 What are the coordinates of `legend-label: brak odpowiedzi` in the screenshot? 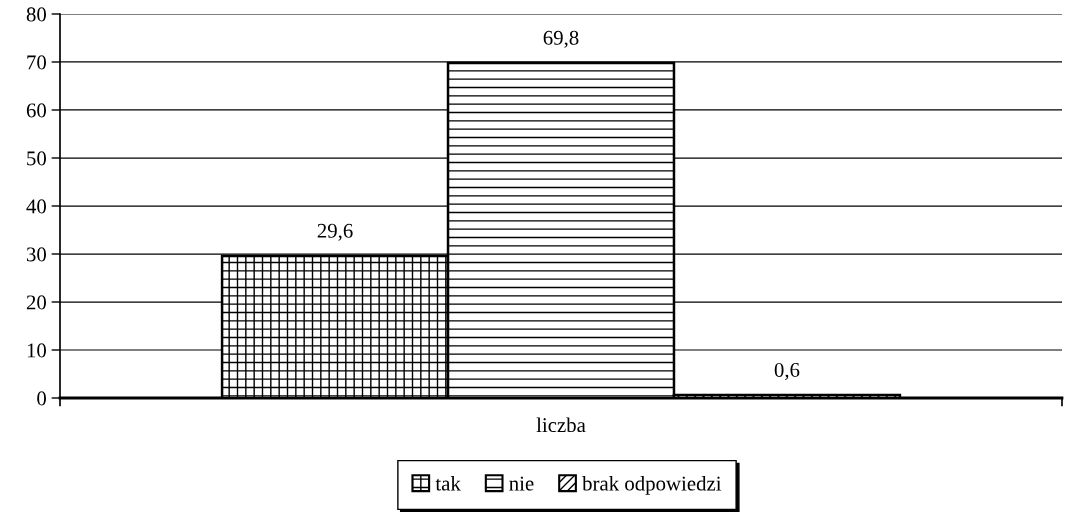 It's located at (652, 485).